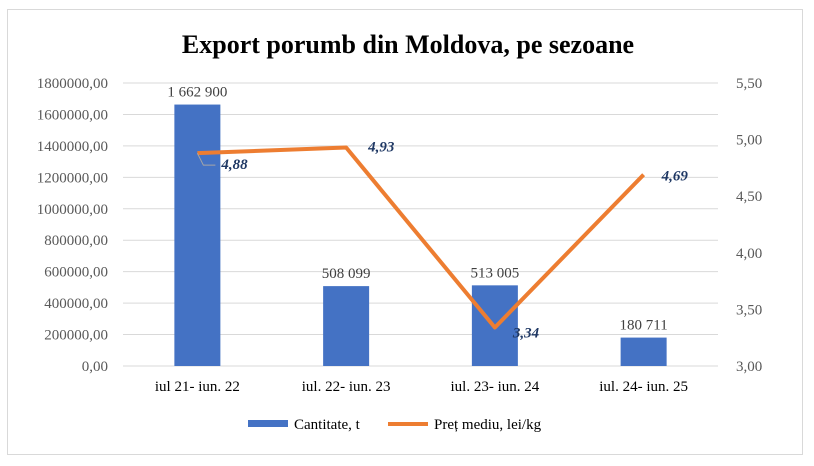 The height and width of the screenshot is (466, 814). What do you see at coordinates (495, 273) in the screenshot?
I see `bar-data-label: 513 005` at bounding box center [495, 273].